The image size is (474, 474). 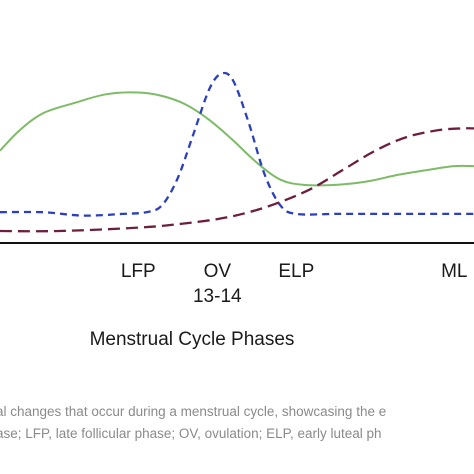 What do you see at coordinates (294, 284) in the screenshot?
I see `x-tick-labels: LFP OV 13-14 ELP ML` at bounding box center [294, 284].